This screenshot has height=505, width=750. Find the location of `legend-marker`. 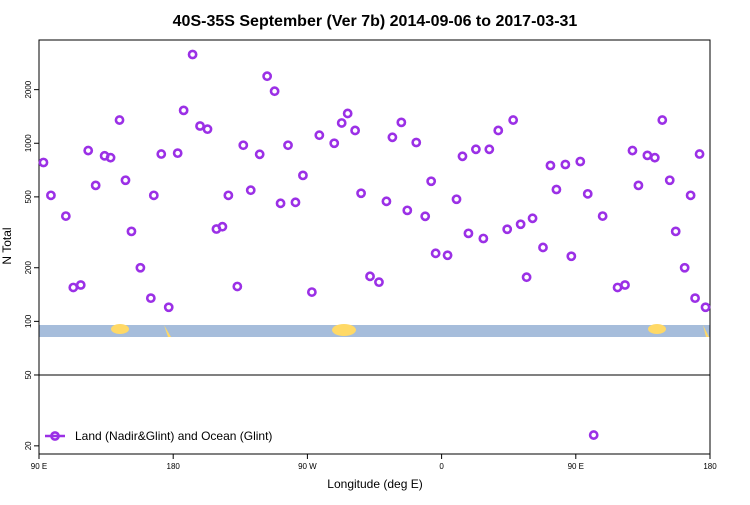

legend-marker is located at coordinates (55, 436).